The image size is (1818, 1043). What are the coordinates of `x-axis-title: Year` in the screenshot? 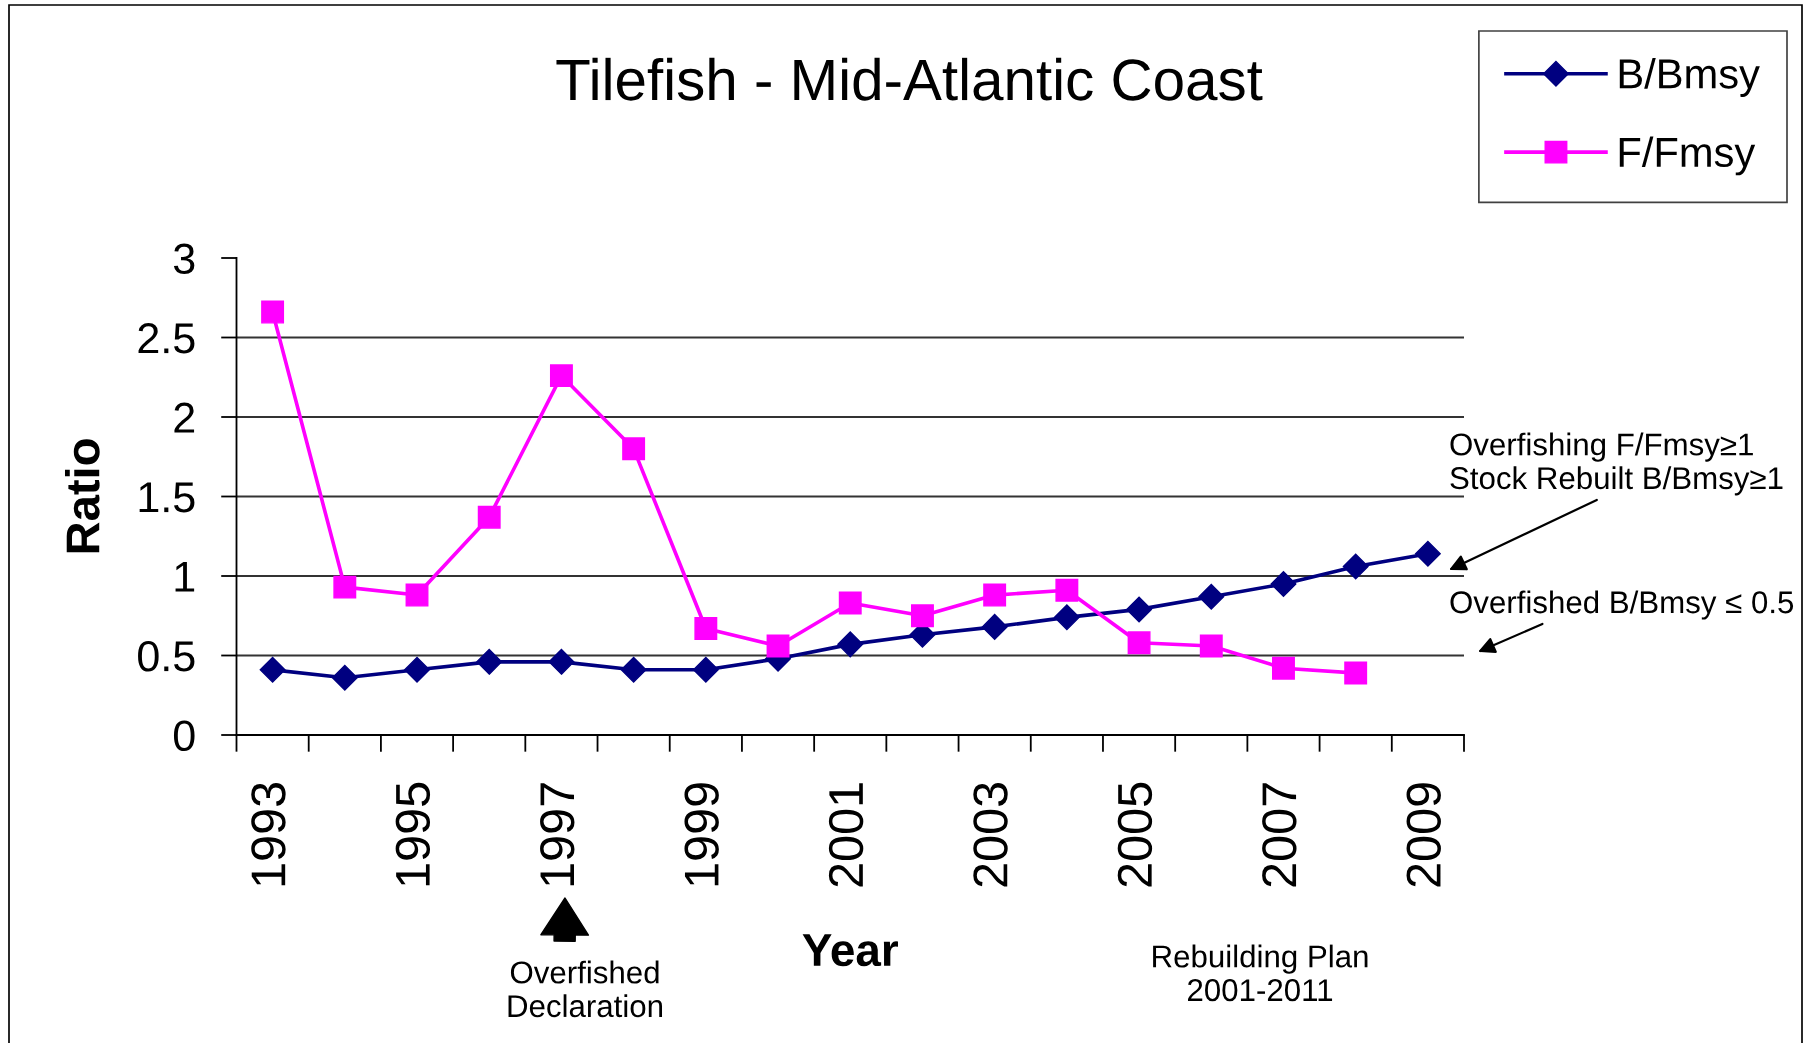 It's located at (850, 950).